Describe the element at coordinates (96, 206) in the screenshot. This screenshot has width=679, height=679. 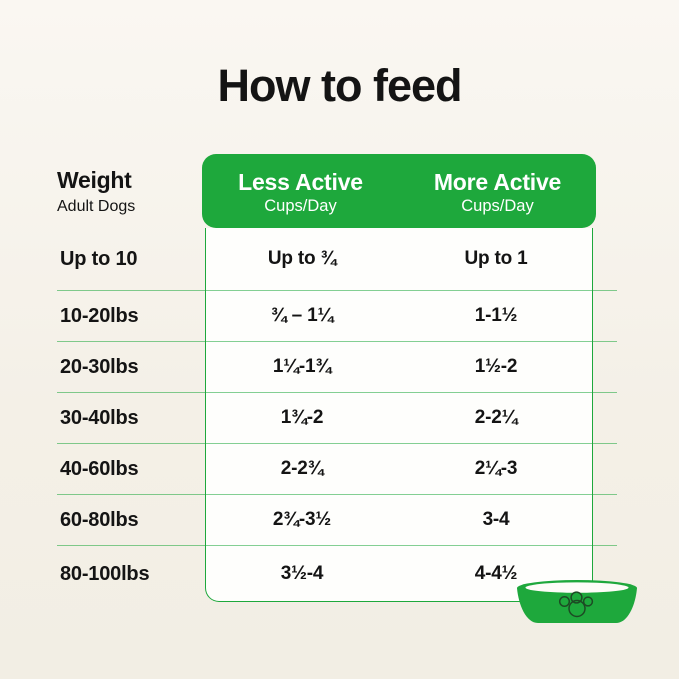
I see `weight-subtitle: Adult Dogs` at that location.